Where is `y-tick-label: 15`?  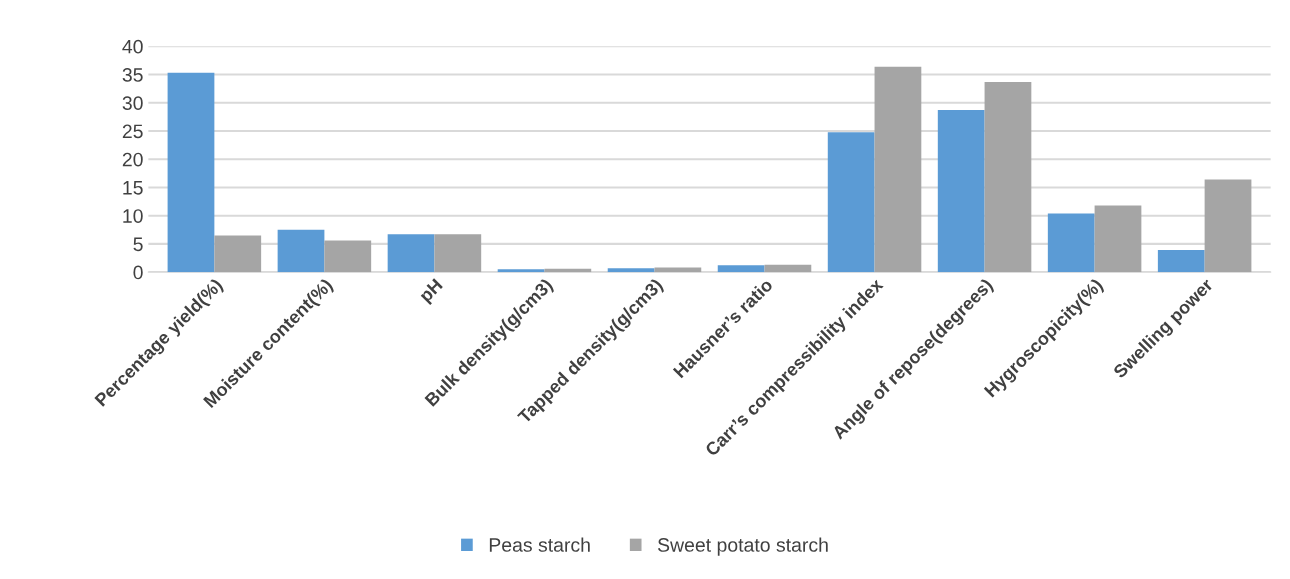 y-tick-label: 15 is located at coordinates (133, 188).